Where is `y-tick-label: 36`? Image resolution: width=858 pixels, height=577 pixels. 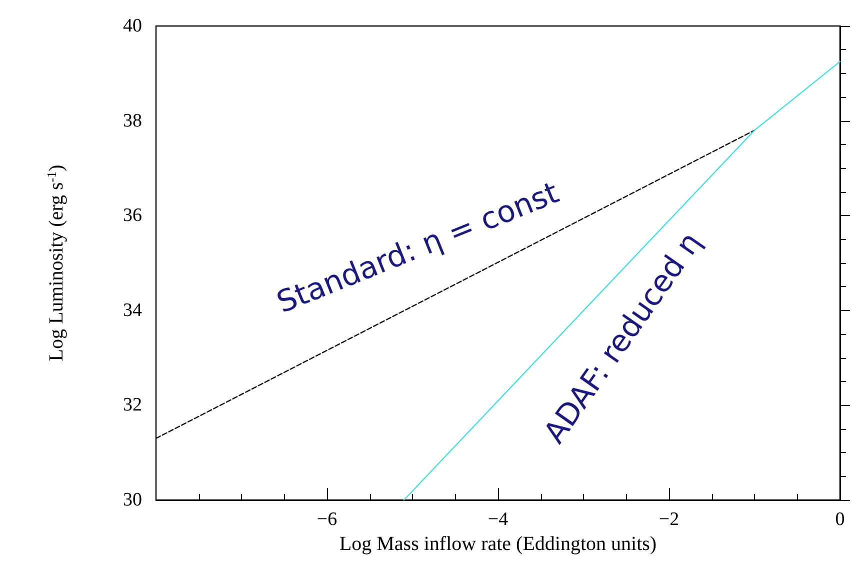 y-tick-label: 36 is located at coordinates (132, 215).